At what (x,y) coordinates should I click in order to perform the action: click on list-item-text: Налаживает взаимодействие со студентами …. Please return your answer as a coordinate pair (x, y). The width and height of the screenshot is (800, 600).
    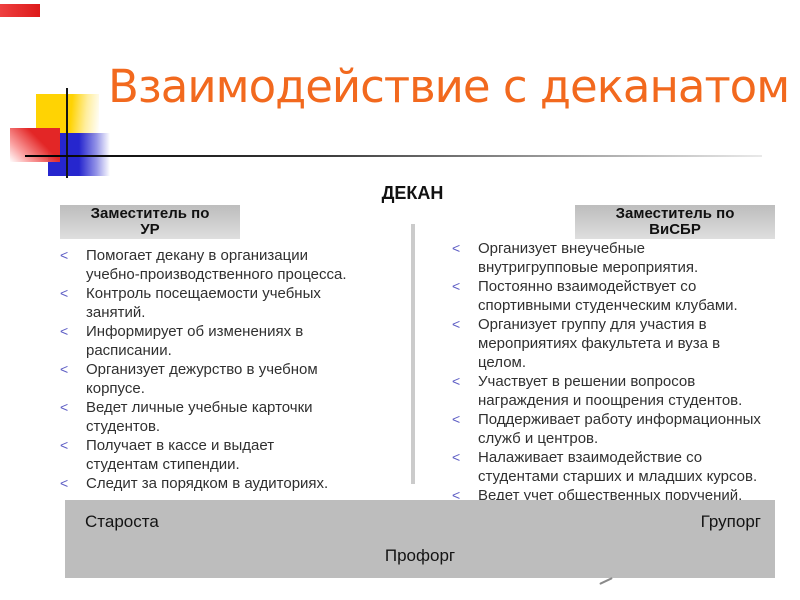
    Looking at the image, I should click on (618, 467).